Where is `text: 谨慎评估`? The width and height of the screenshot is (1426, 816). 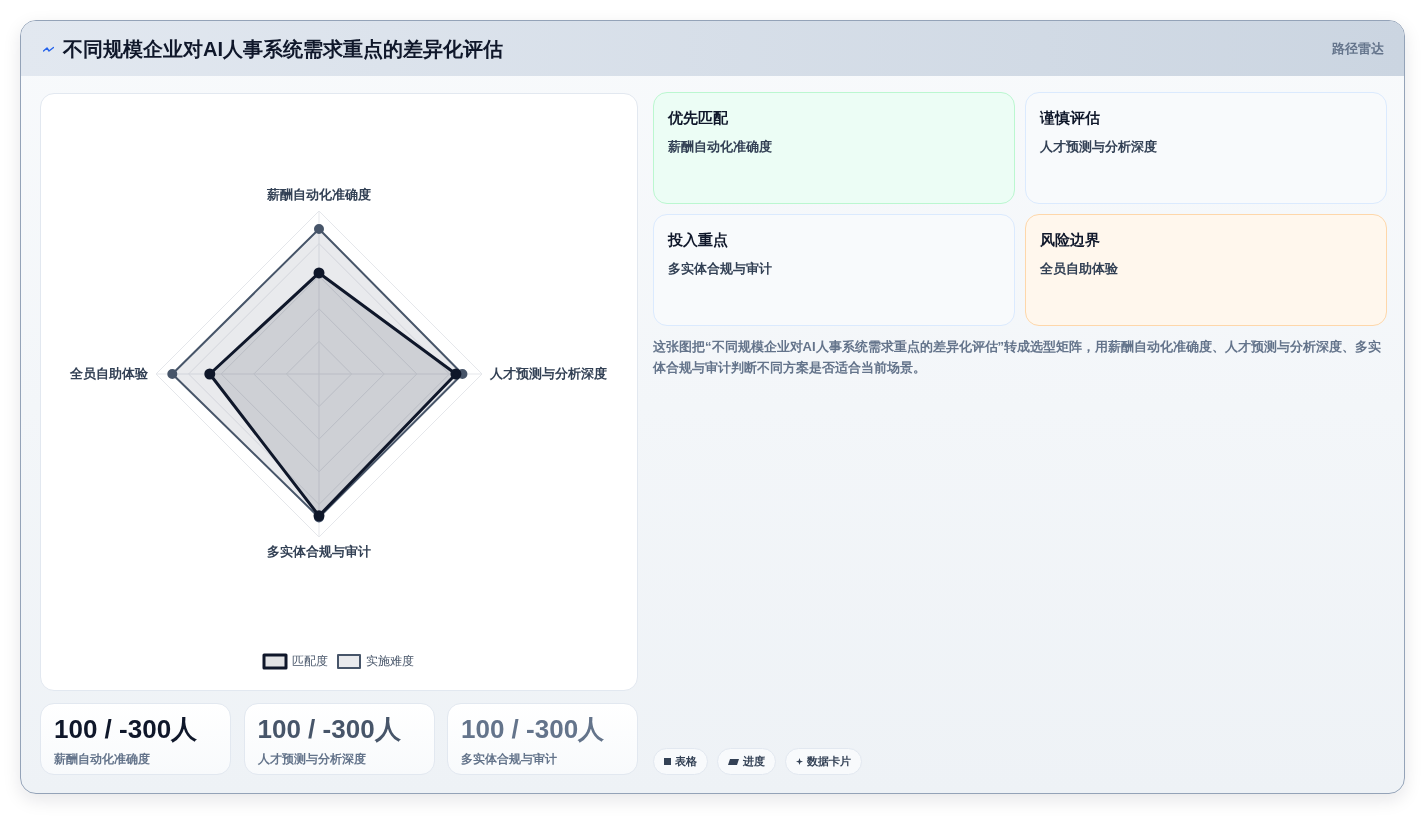 text: 谨慎评估 is located at coordinates (1070, 118).